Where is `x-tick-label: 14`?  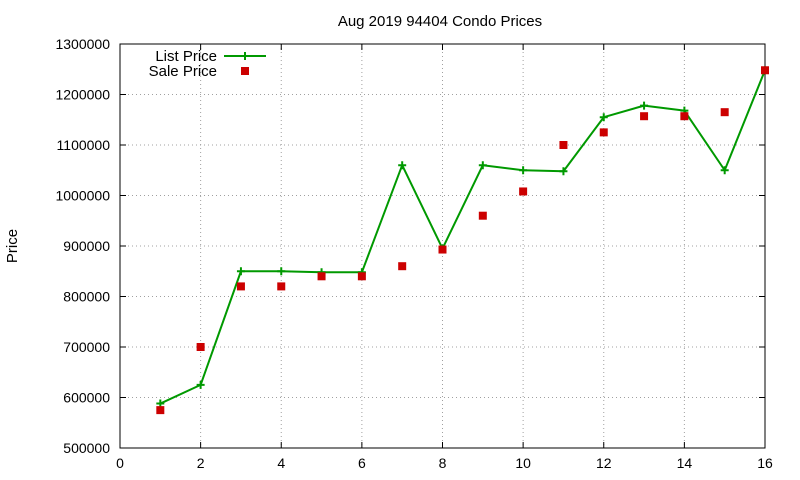
x-tick-label: 14 is located at coordinates (685, 463).